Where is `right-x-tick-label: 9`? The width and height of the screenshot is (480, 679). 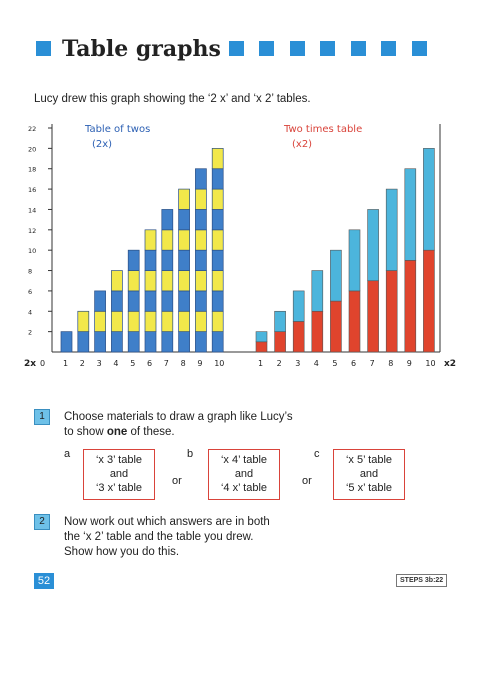
right-x-tick-label: 9 is located at coordinates (409, 363).